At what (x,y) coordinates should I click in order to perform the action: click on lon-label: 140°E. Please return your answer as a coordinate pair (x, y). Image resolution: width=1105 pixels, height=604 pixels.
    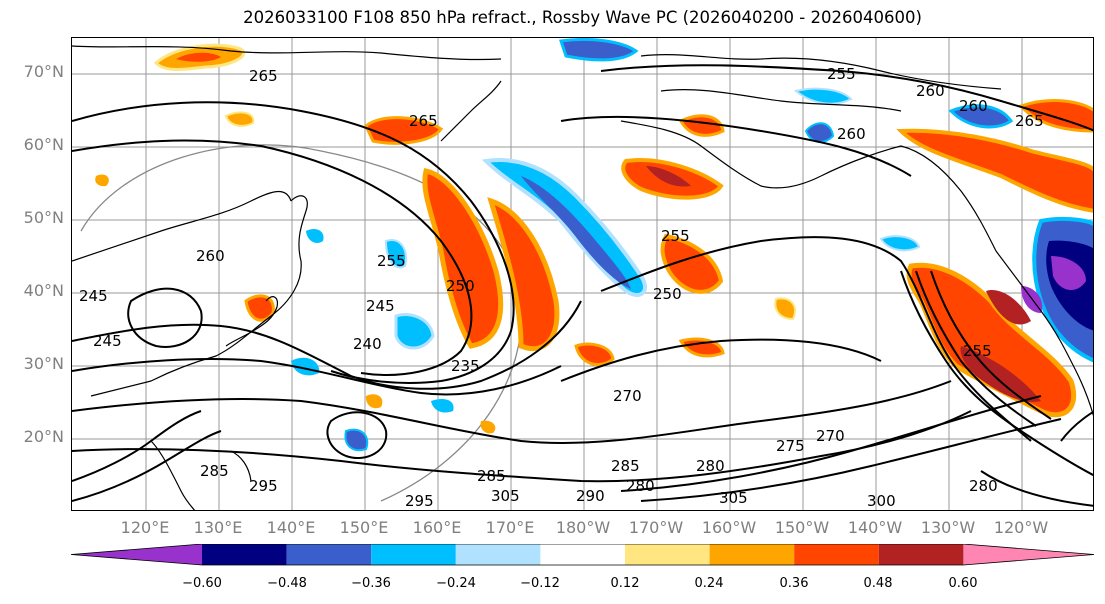
    Looking at the image, I should click on (291, 527).